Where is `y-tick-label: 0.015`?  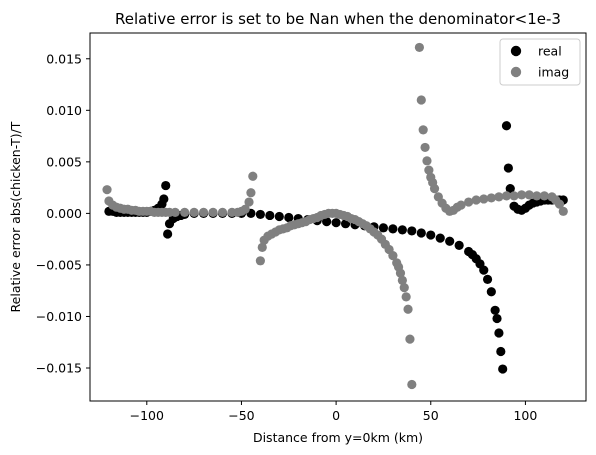 y-tick-label: 0.015 is located at coordinates (64, 58).